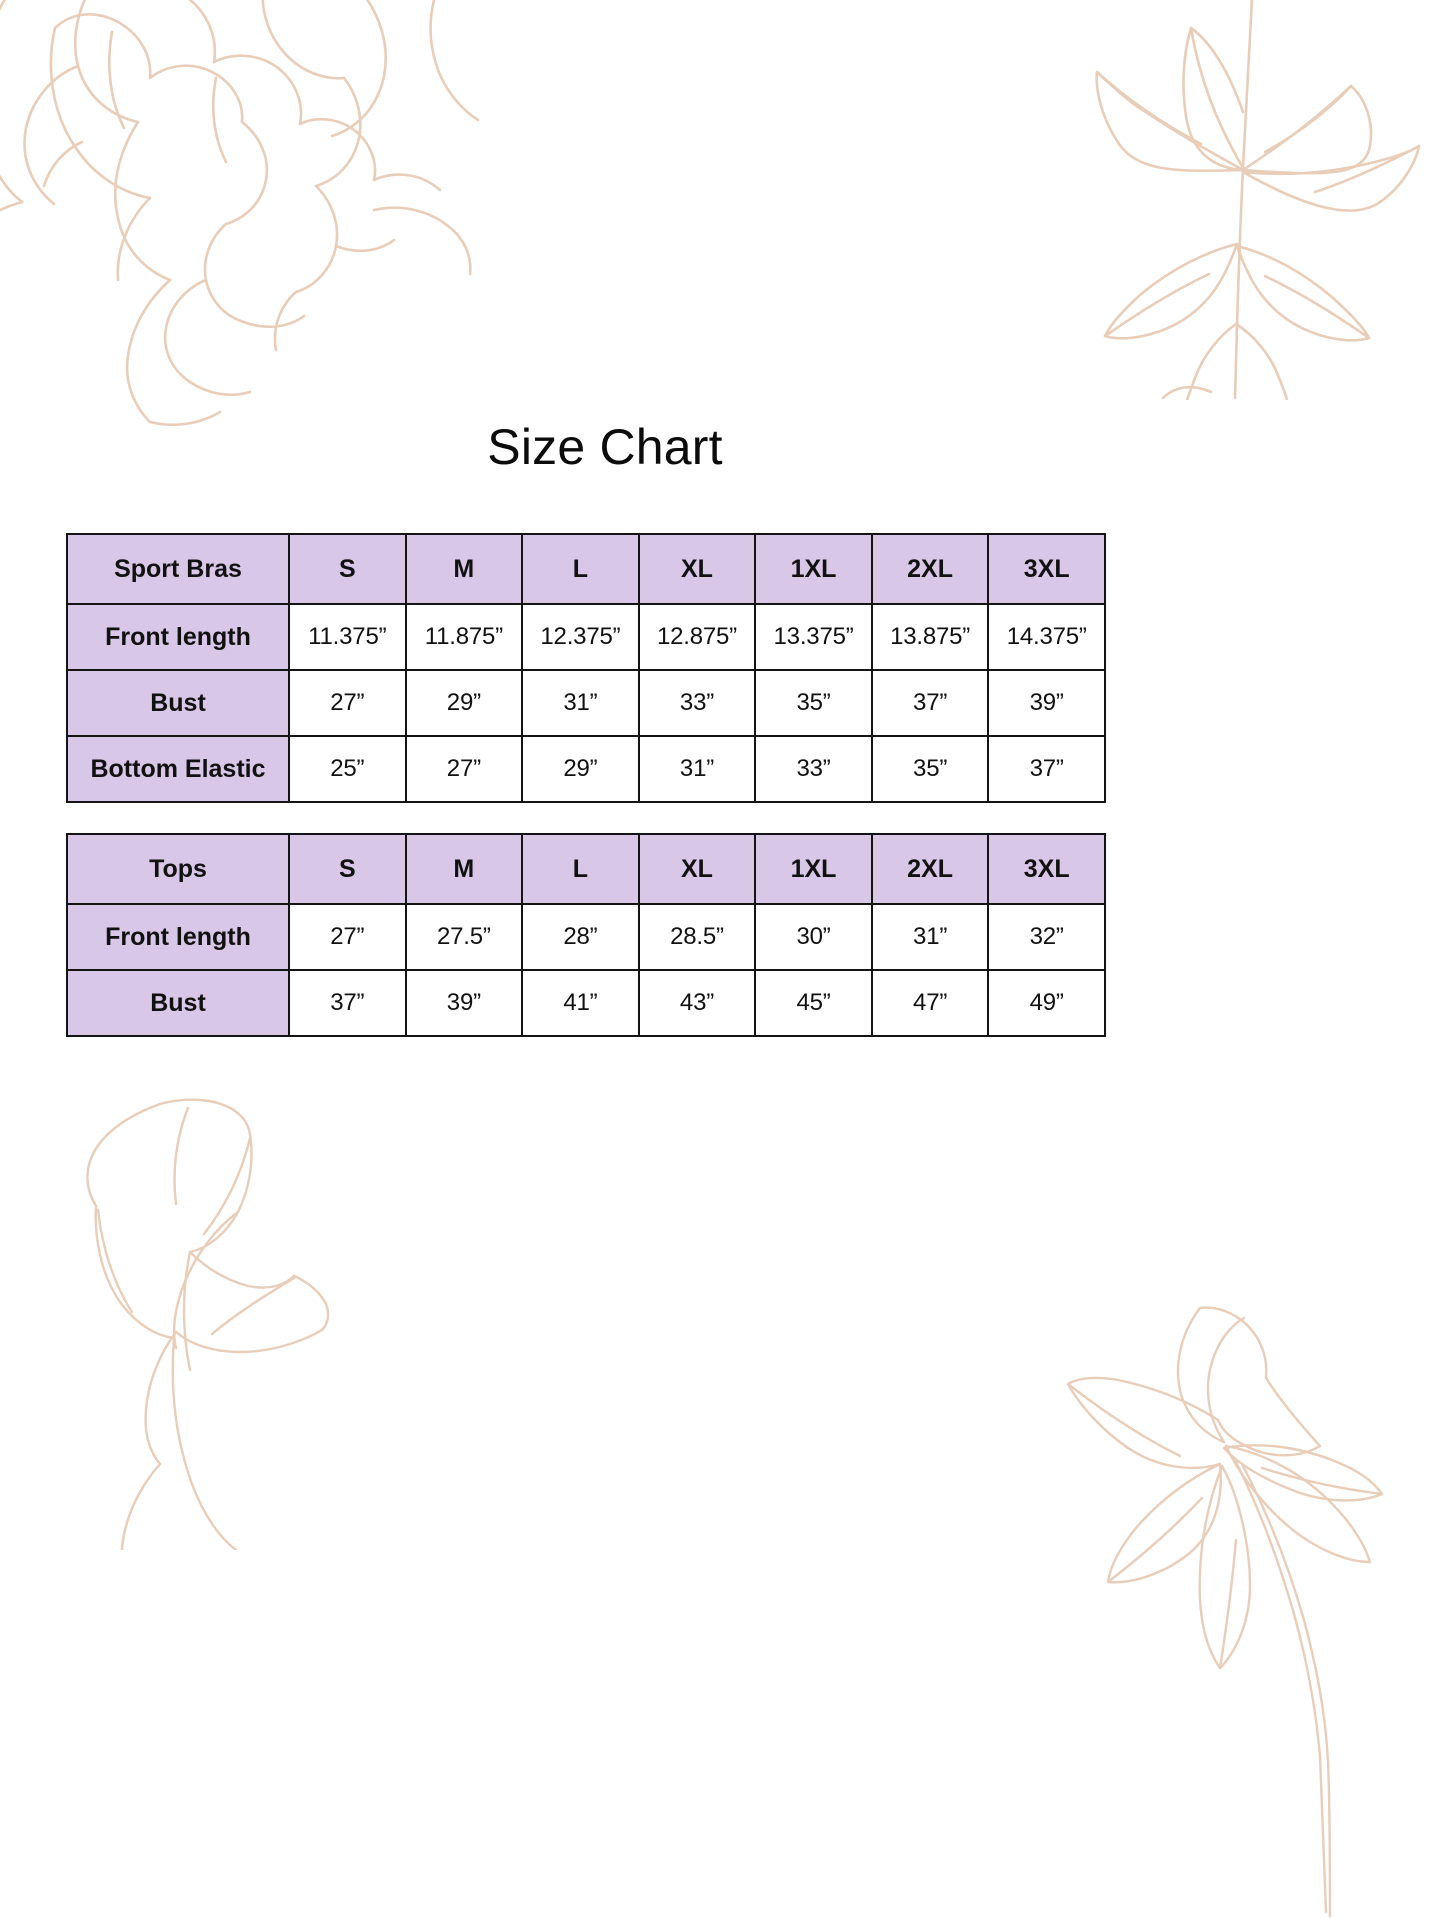 Image resolution: width=1445 pixels, height=1918 pixels. I want to click on cell-bottom-elastic-2xl: 35”, so click(930, 769).